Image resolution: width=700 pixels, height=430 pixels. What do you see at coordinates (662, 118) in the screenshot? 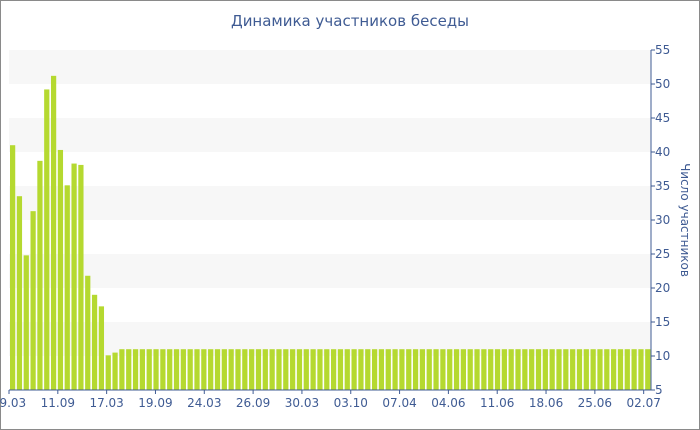
I see `y-tick-label: 45` at bounding box center [662, 118].